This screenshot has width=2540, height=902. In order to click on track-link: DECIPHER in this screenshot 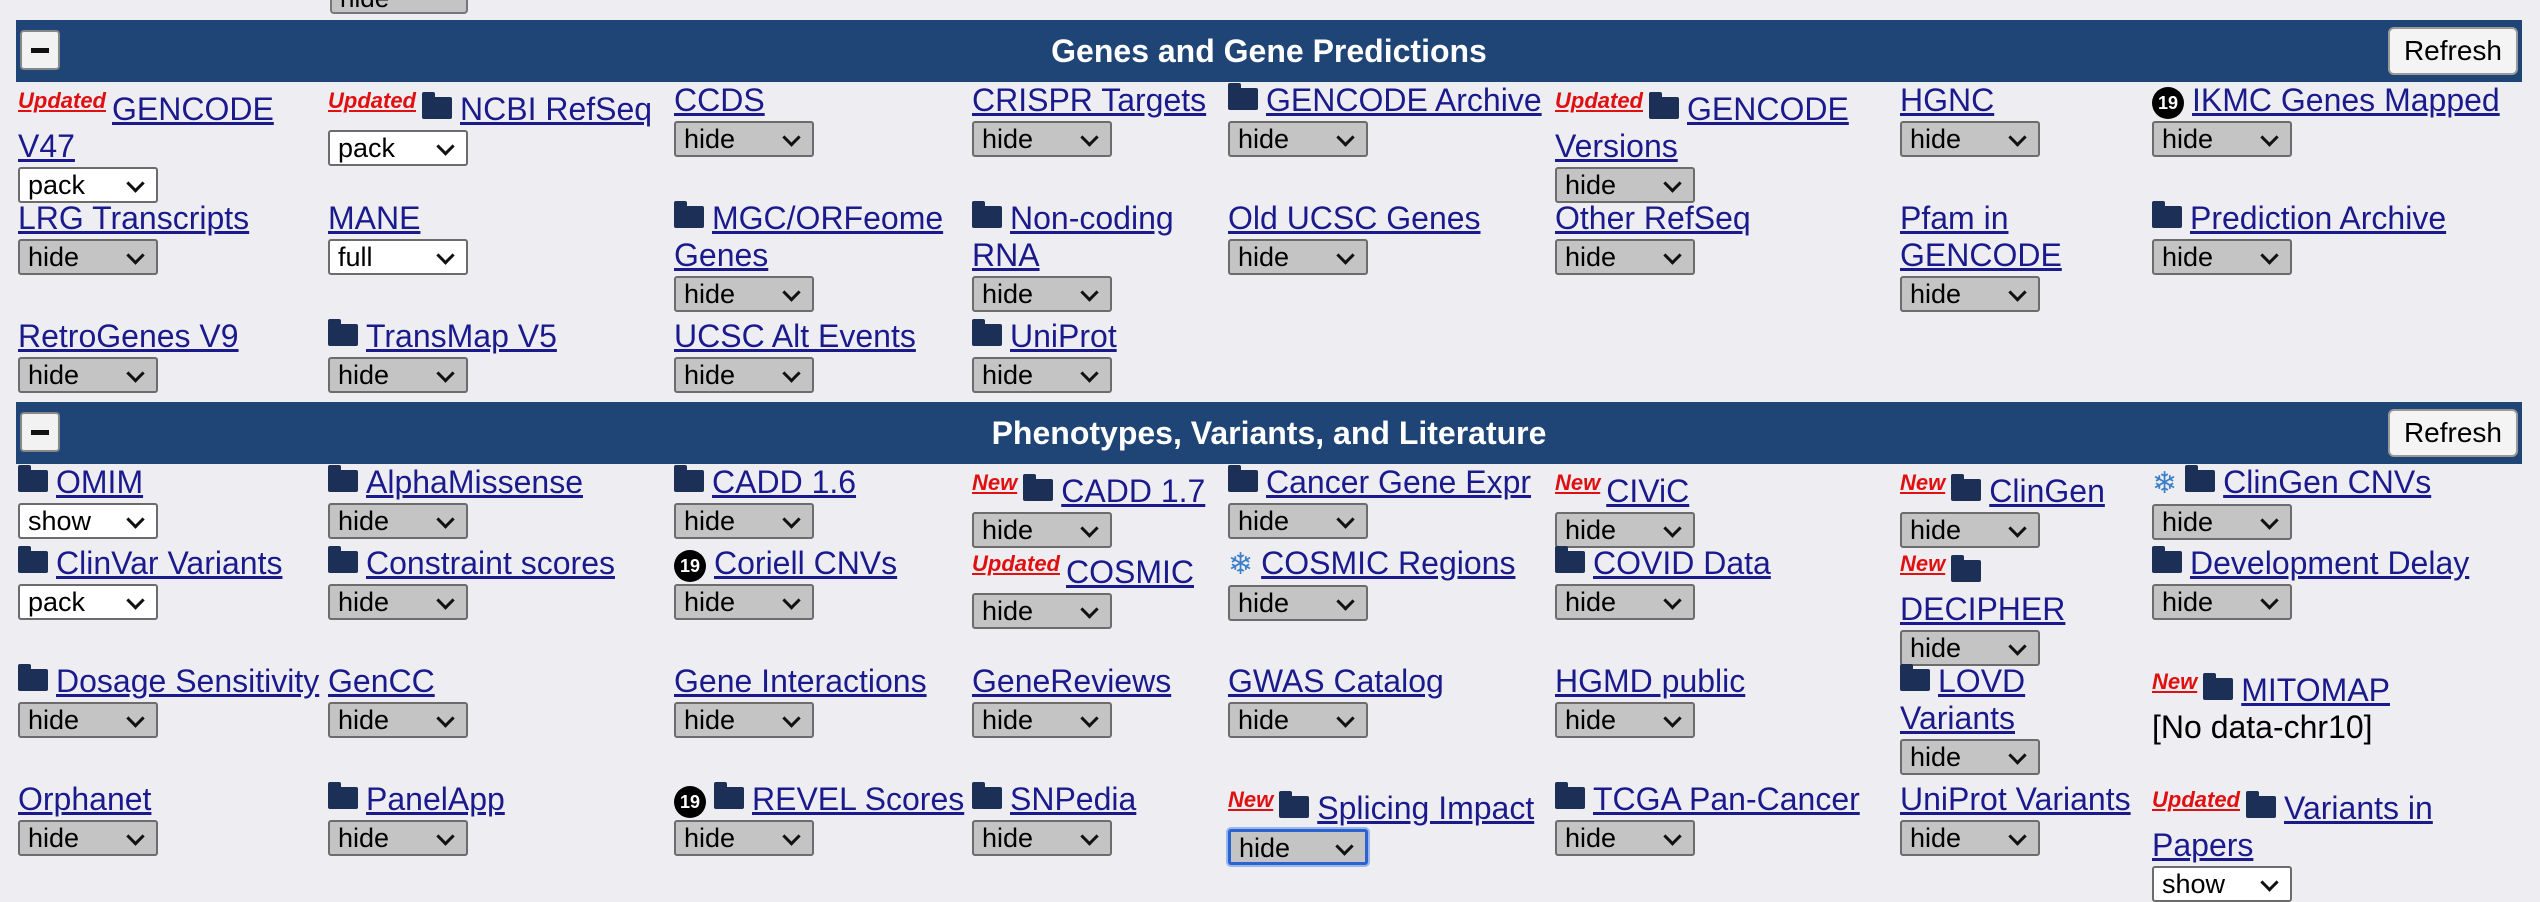, I will do `click(1983, 609)`.